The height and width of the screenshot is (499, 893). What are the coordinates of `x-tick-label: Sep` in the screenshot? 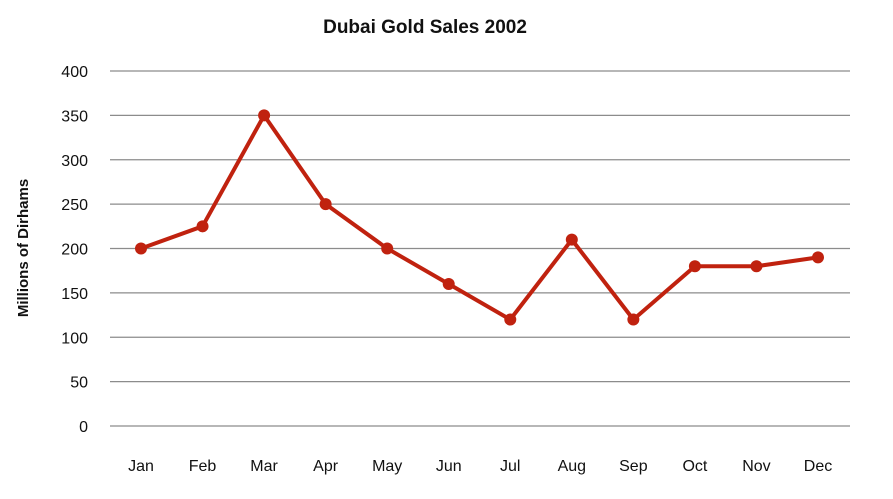 It's located at (633, 466).